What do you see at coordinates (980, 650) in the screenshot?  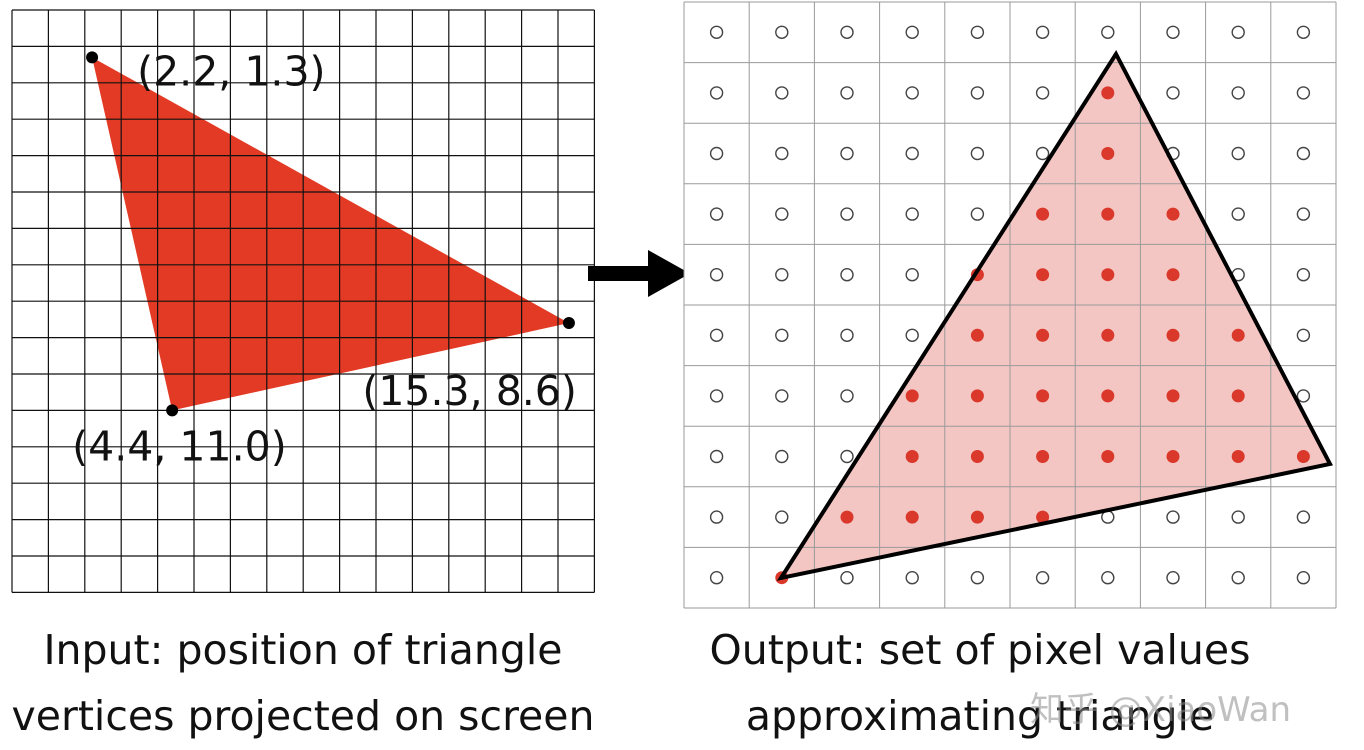 I see `output-caption-line-1: Output: set of pixel values` at bounding box center [980, 650].